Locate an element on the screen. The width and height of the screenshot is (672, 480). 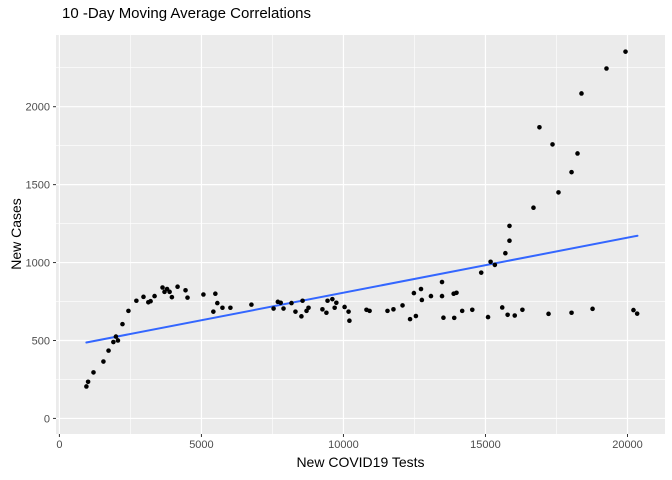
y-tick-label: 500 is located at coordinates (41, 341).